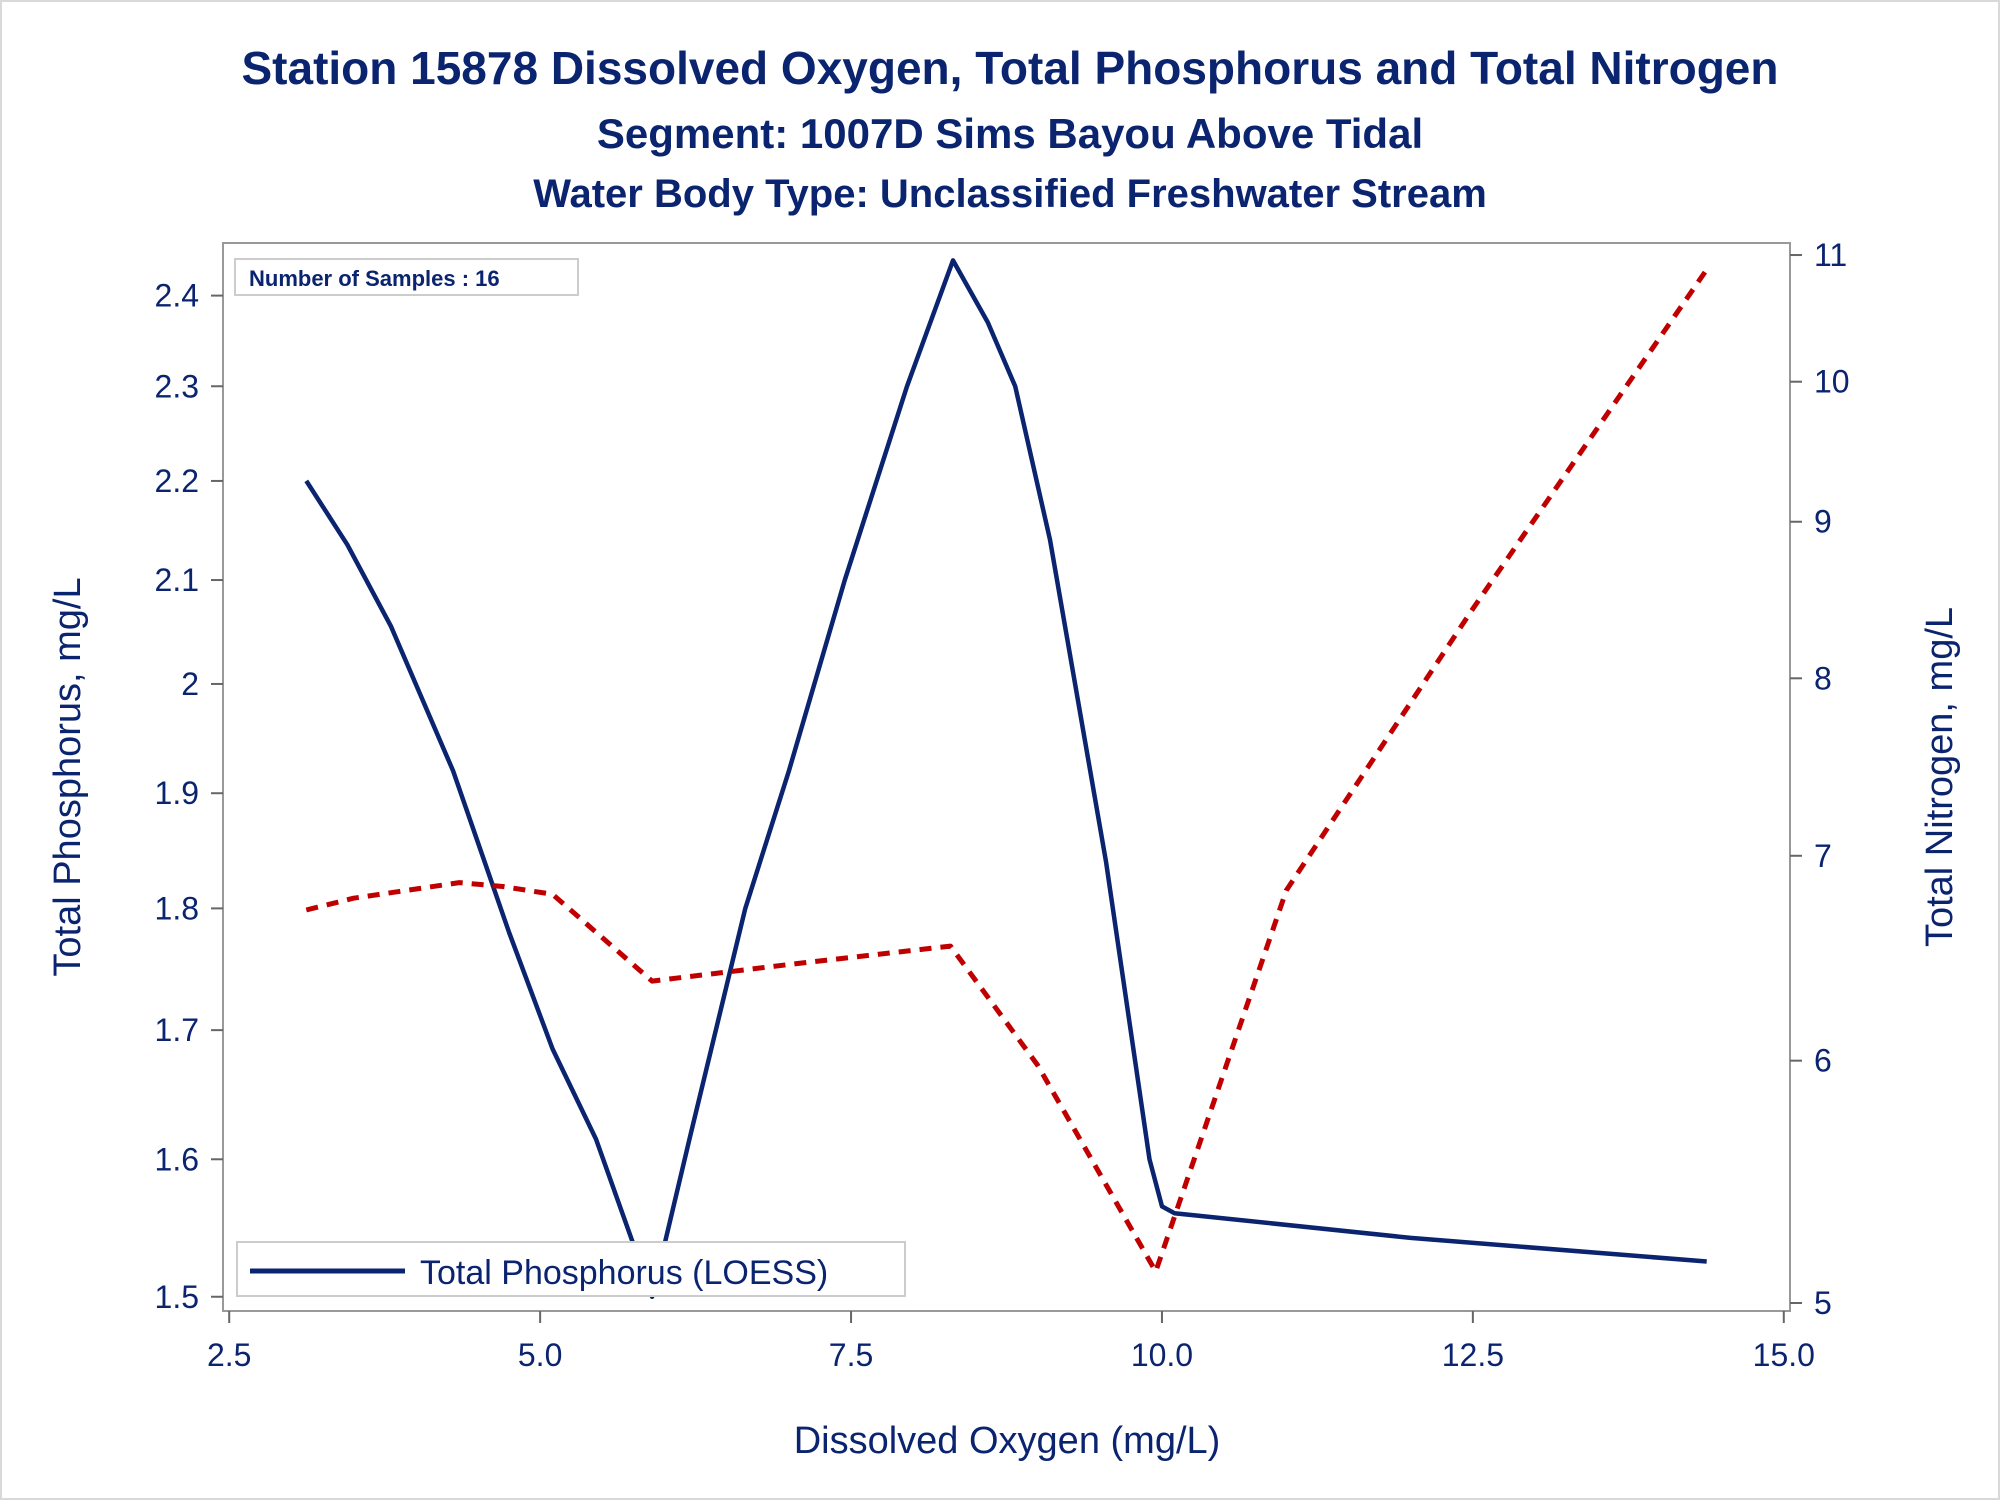 Image resolution: width=2000 pixels, height=1503 pixels. What do you see at coordinates (177, 386) in the screenshot?
I see `y-tick-label: 2.3` at bounding box center [177, 386].